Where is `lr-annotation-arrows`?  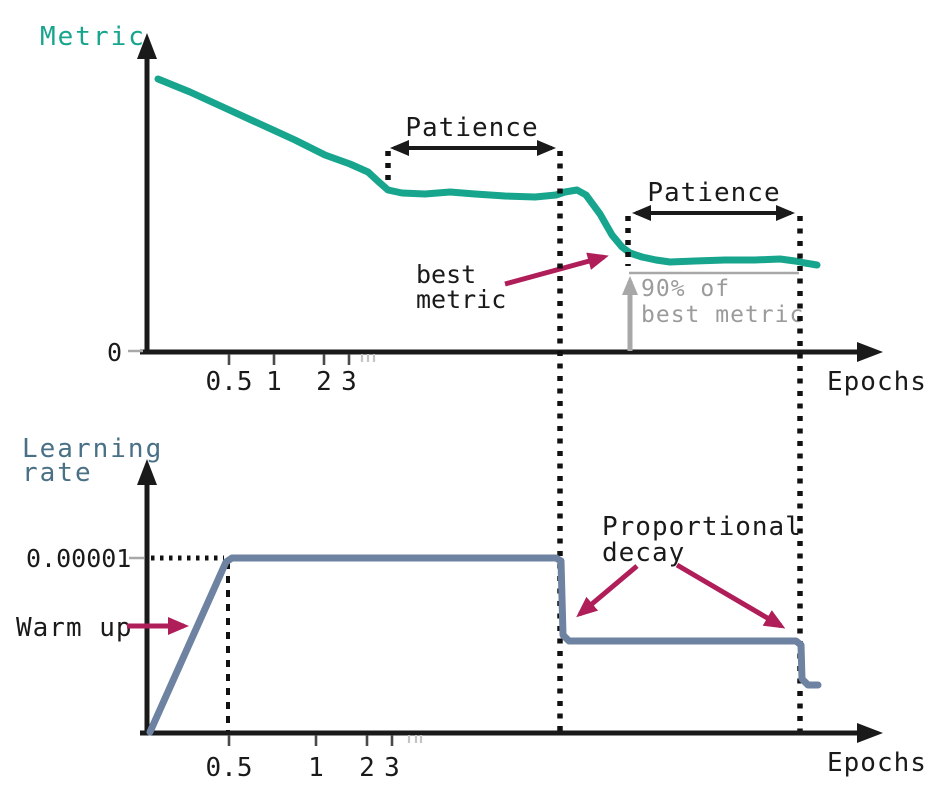
lr-annotation-arrows is located at coordinates (456, 598).